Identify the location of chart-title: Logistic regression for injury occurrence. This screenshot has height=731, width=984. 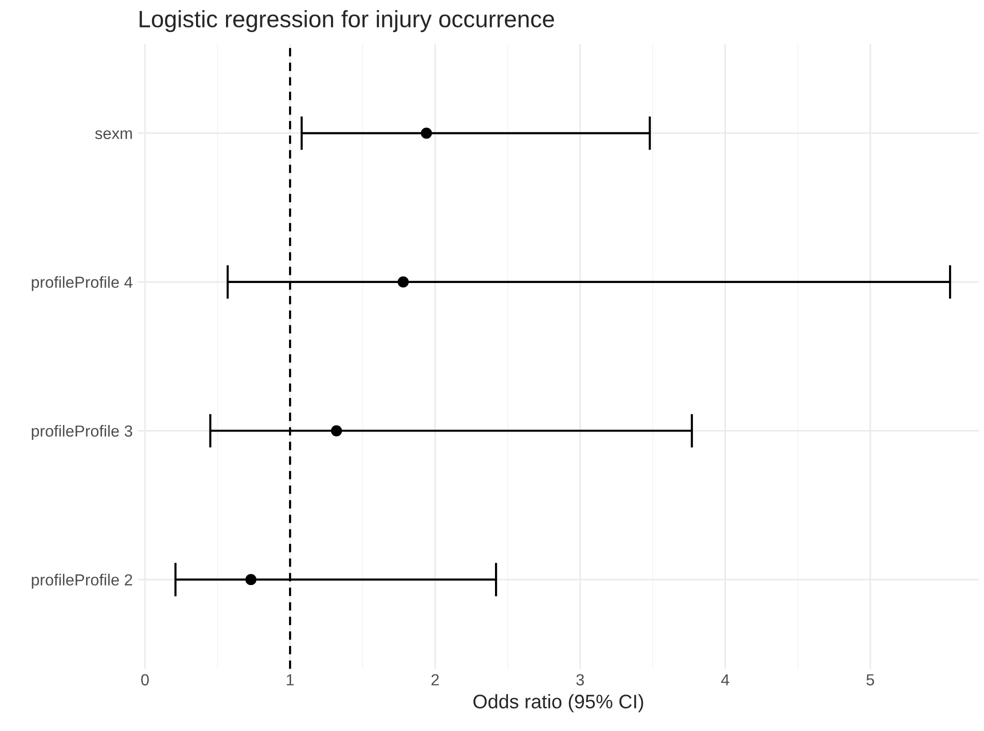
(347, 21).